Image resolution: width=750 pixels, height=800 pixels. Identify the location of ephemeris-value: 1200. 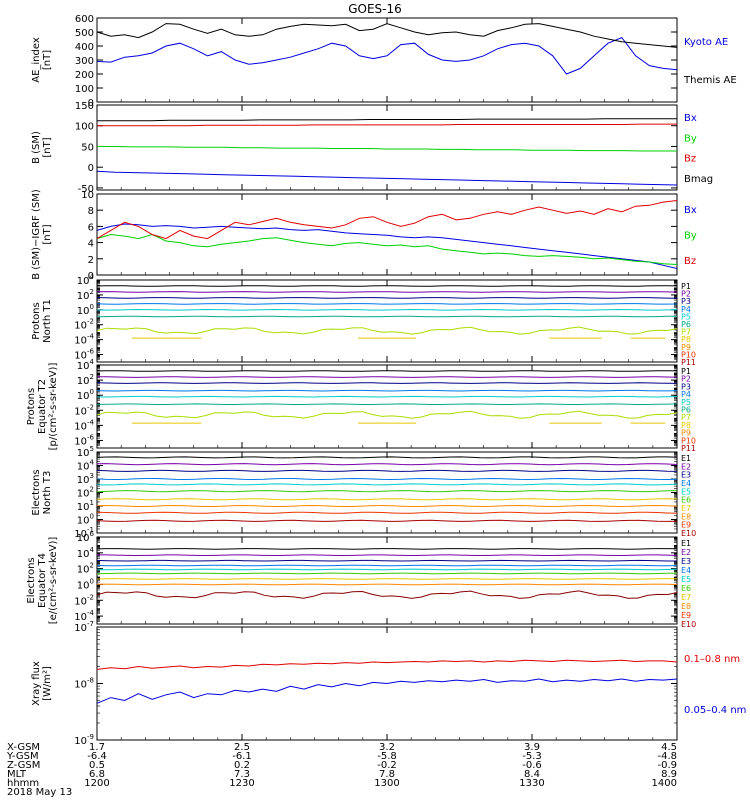
(96, 783).